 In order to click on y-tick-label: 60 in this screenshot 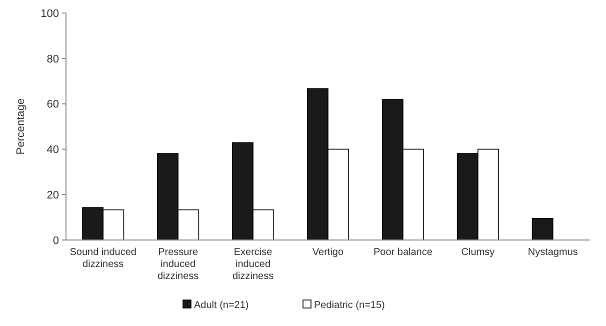, I will do `click(52, 104)`.